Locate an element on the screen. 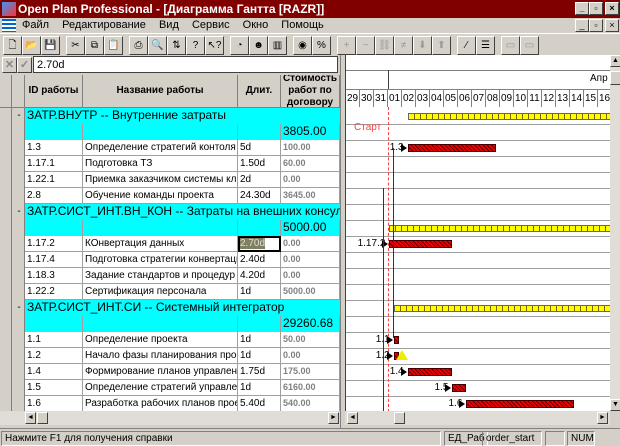 The height and width of the screenshot is (446, 620). table-row: 3805.00 is located at coordinates (170, 132).